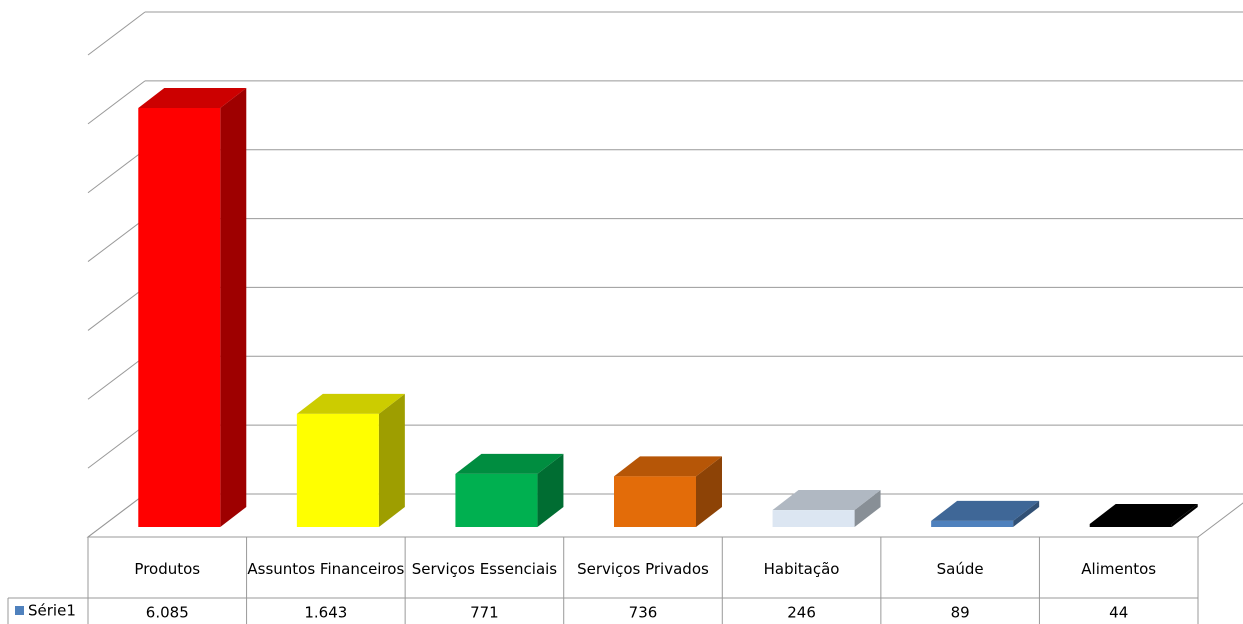 Image resolution: width=1243 pixels, height=624 pixels. What do you see at coordinates (19, 610) in the screenshot?
I see `legend-swatch` at bounding box center [19, 610].